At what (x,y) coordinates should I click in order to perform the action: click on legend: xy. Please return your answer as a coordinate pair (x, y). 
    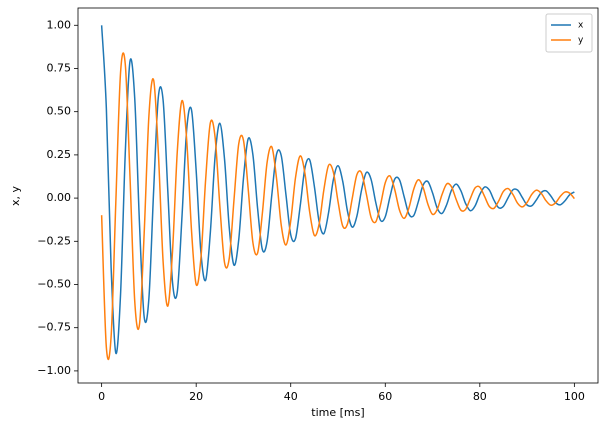
    Looking at the image, I should click on (569, 33).